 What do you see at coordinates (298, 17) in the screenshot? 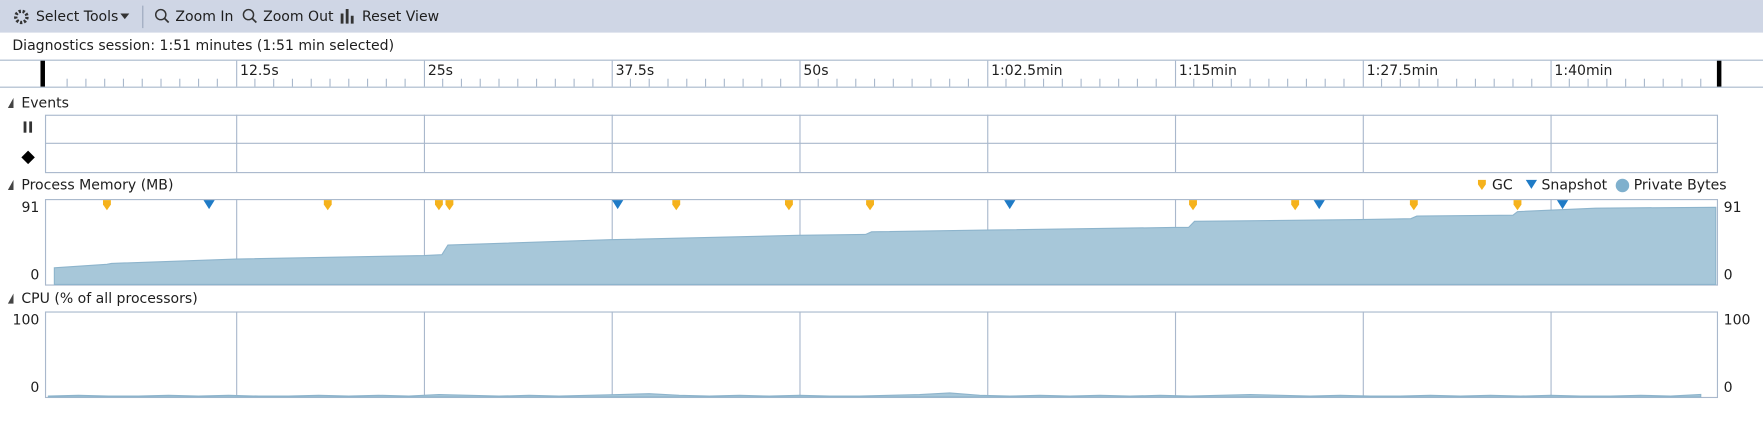
I see `button-label: Zoom Out` at bounding box center [298, 17].